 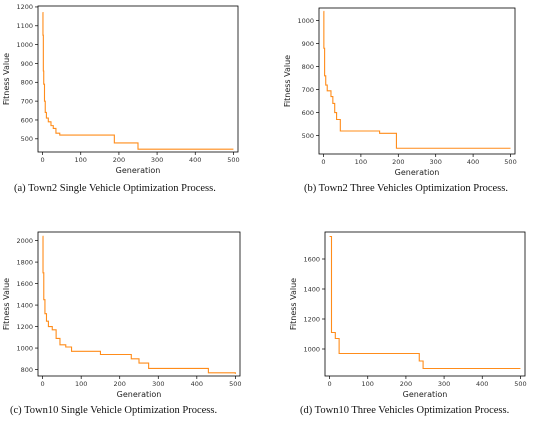 What do you see at coordinates (43, 160) in the screenshot?
I see `x-tick-label-a: 0` at bounding box center [43, 160].